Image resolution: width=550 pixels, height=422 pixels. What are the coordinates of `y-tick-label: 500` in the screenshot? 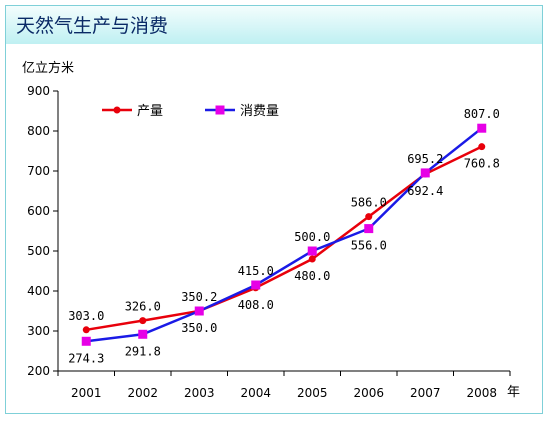 It's located at (38, 251).